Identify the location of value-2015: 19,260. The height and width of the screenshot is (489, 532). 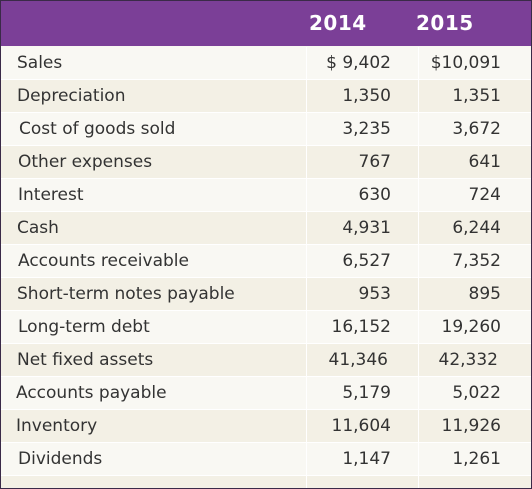
(471, 327).